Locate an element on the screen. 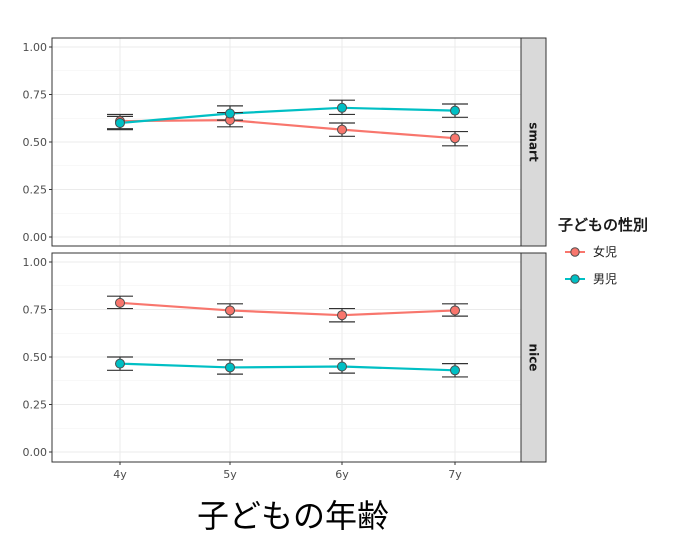 The image size is (700, 549). facet-strip-label: nice is located at coordinates (534, 358).